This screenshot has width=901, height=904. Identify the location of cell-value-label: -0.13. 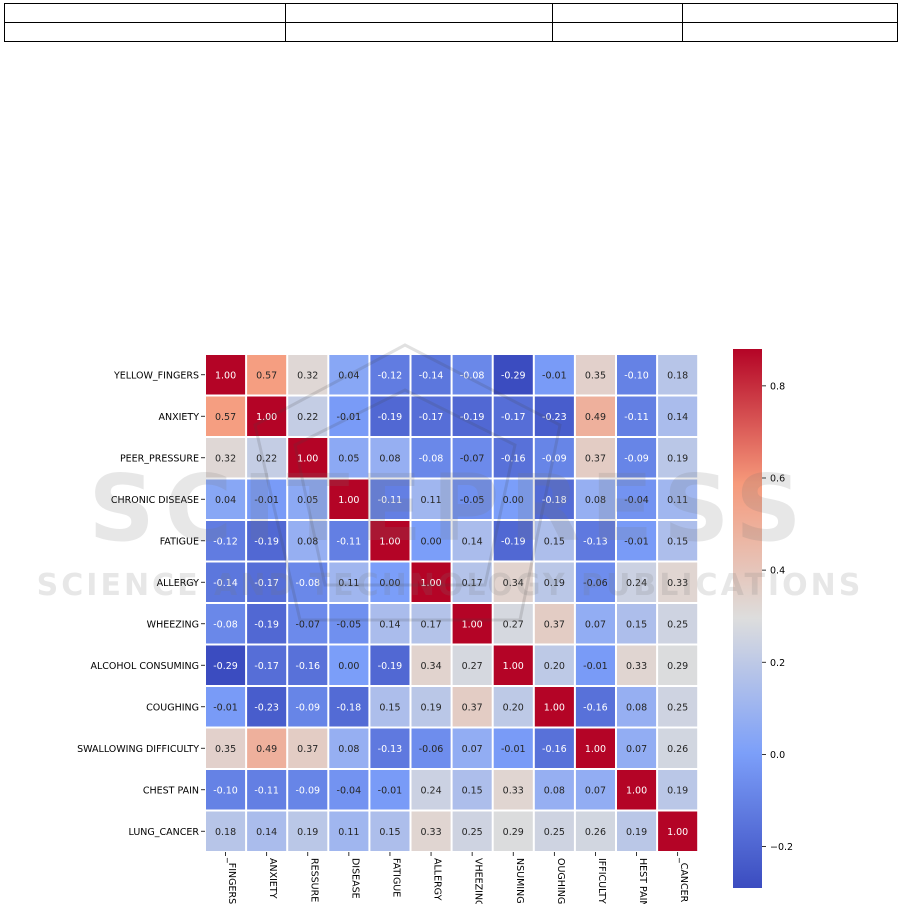
(595, 541).